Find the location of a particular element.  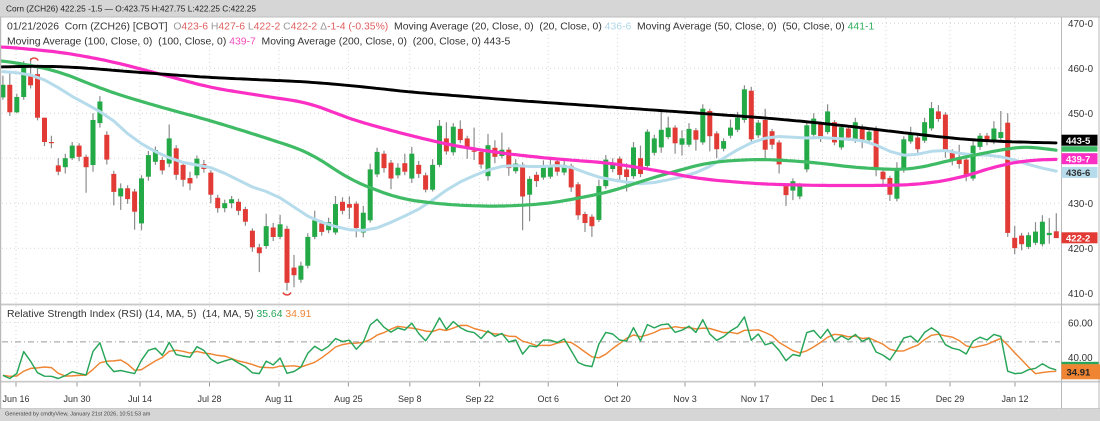

svg-text: Aug 11 is located at coordinates (279, 399).